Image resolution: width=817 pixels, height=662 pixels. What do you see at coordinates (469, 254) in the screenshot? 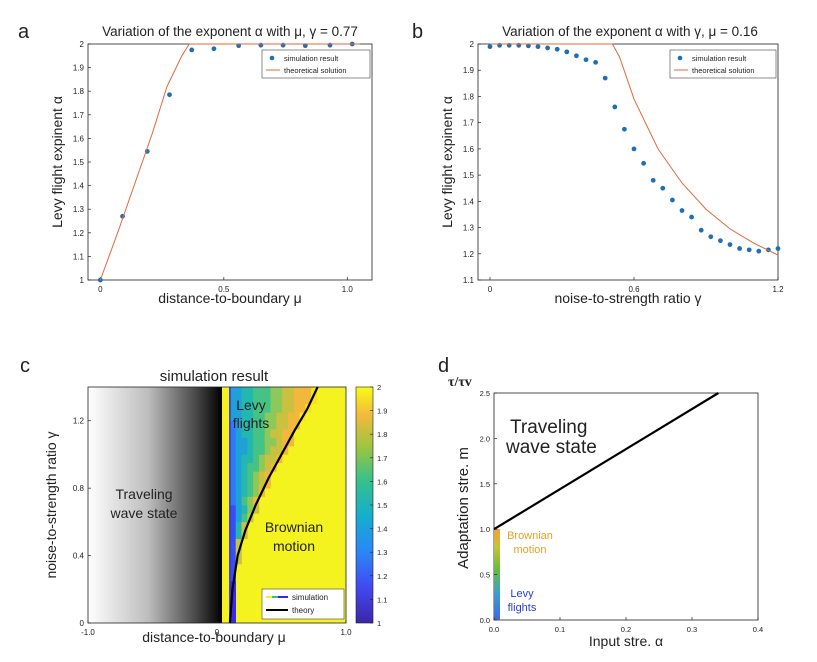
I see `y-tick-label: 1.2` at bounding box center [469, 254].